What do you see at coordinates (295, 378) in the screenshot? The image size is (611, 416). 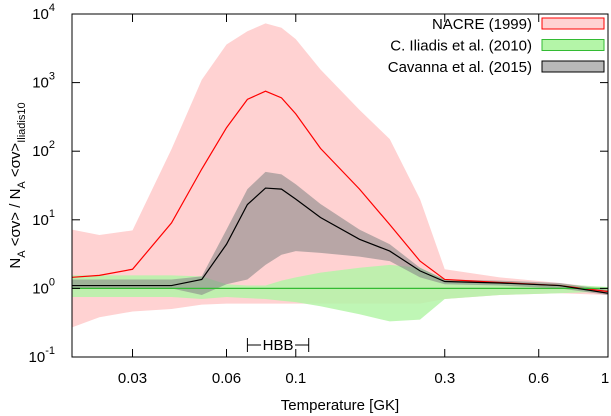 I see `x-tick-label: 0.1` at bounding box center [295, 378].